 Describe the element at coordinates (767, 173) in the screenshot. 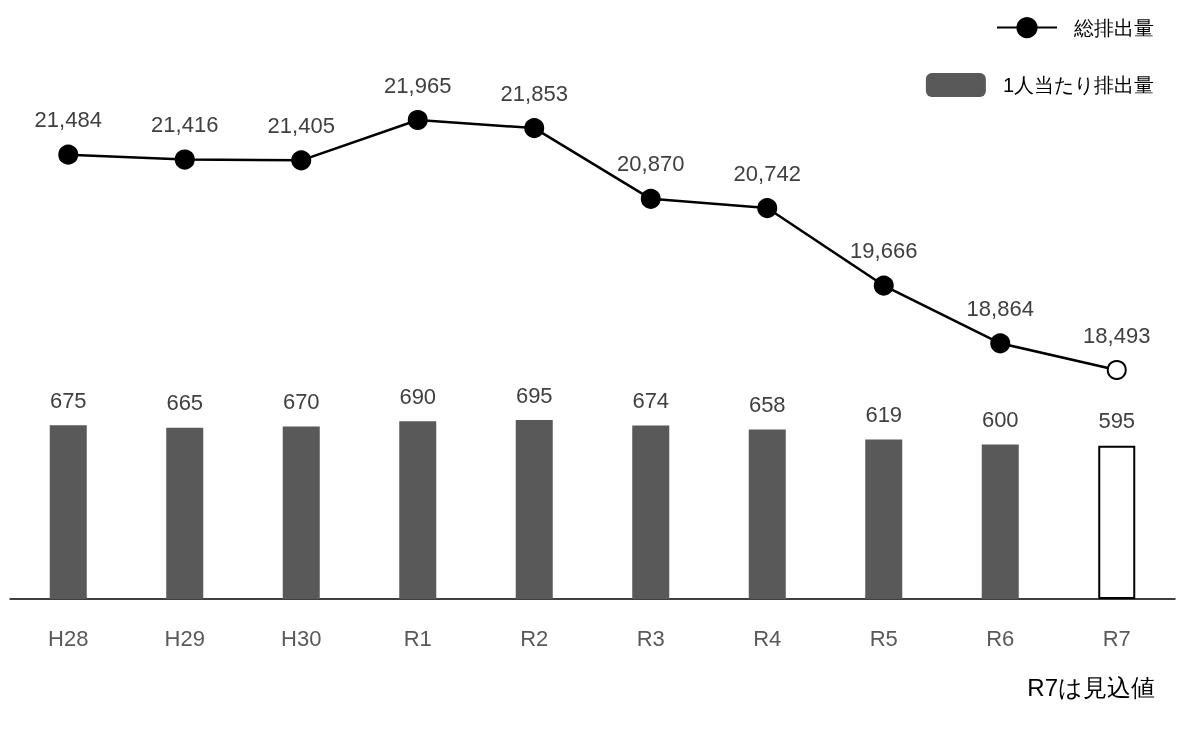

I see `data-label: 20,742` at that location.